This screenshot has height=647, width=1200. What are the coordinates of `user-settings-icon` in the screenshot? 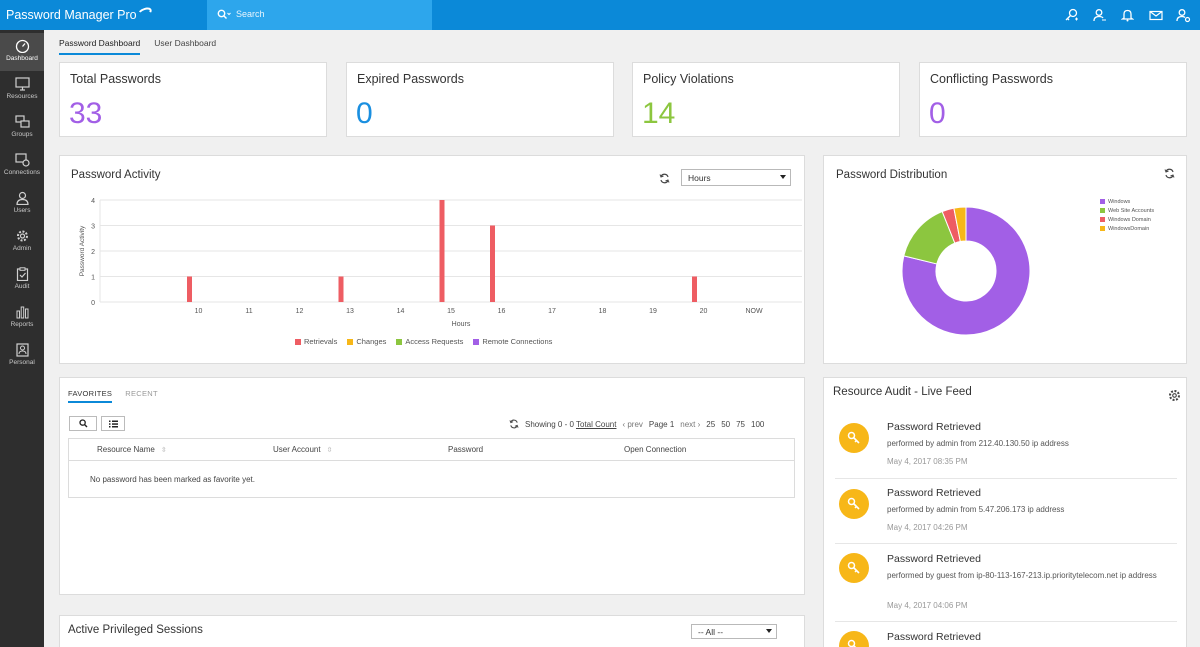 It's located at (1183, 15).